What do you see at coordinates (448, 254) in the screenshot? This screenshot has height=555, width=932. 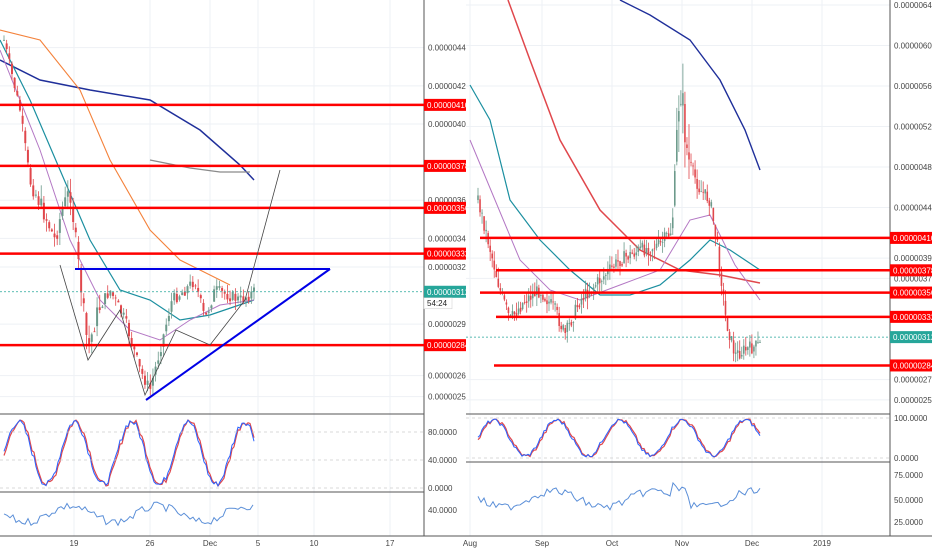 I see `price-level-label: 0.00000332` at bounding box center [448, 254].